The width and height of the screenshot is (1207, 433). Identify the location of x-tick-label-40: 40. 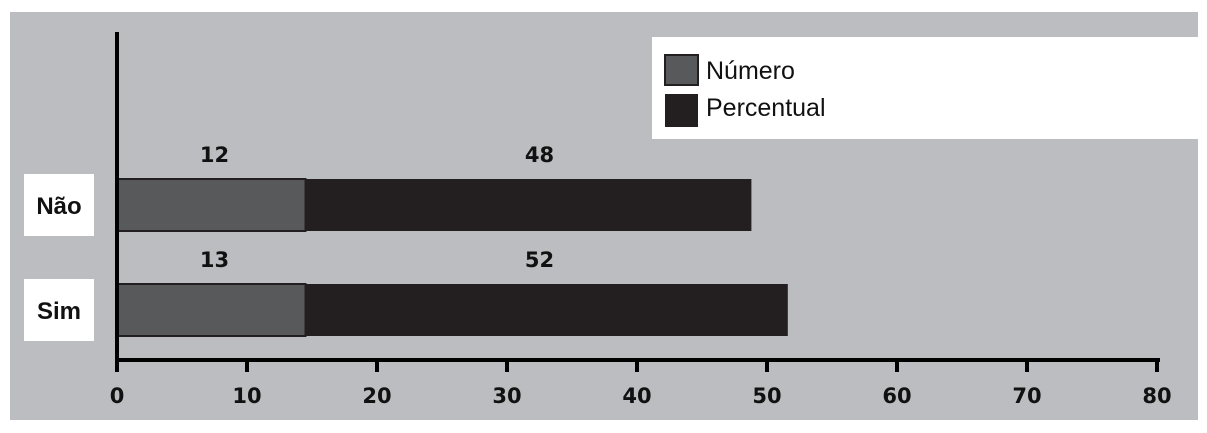
(636, 396).